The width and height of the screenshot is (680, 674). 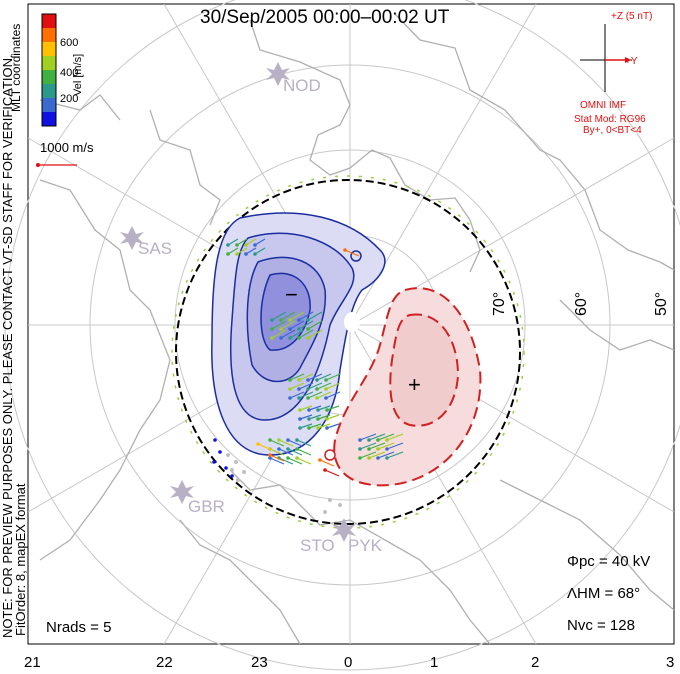 I want to click on fit-info: FitOrder: 8, mapEX format, so click(x=20, y=559).